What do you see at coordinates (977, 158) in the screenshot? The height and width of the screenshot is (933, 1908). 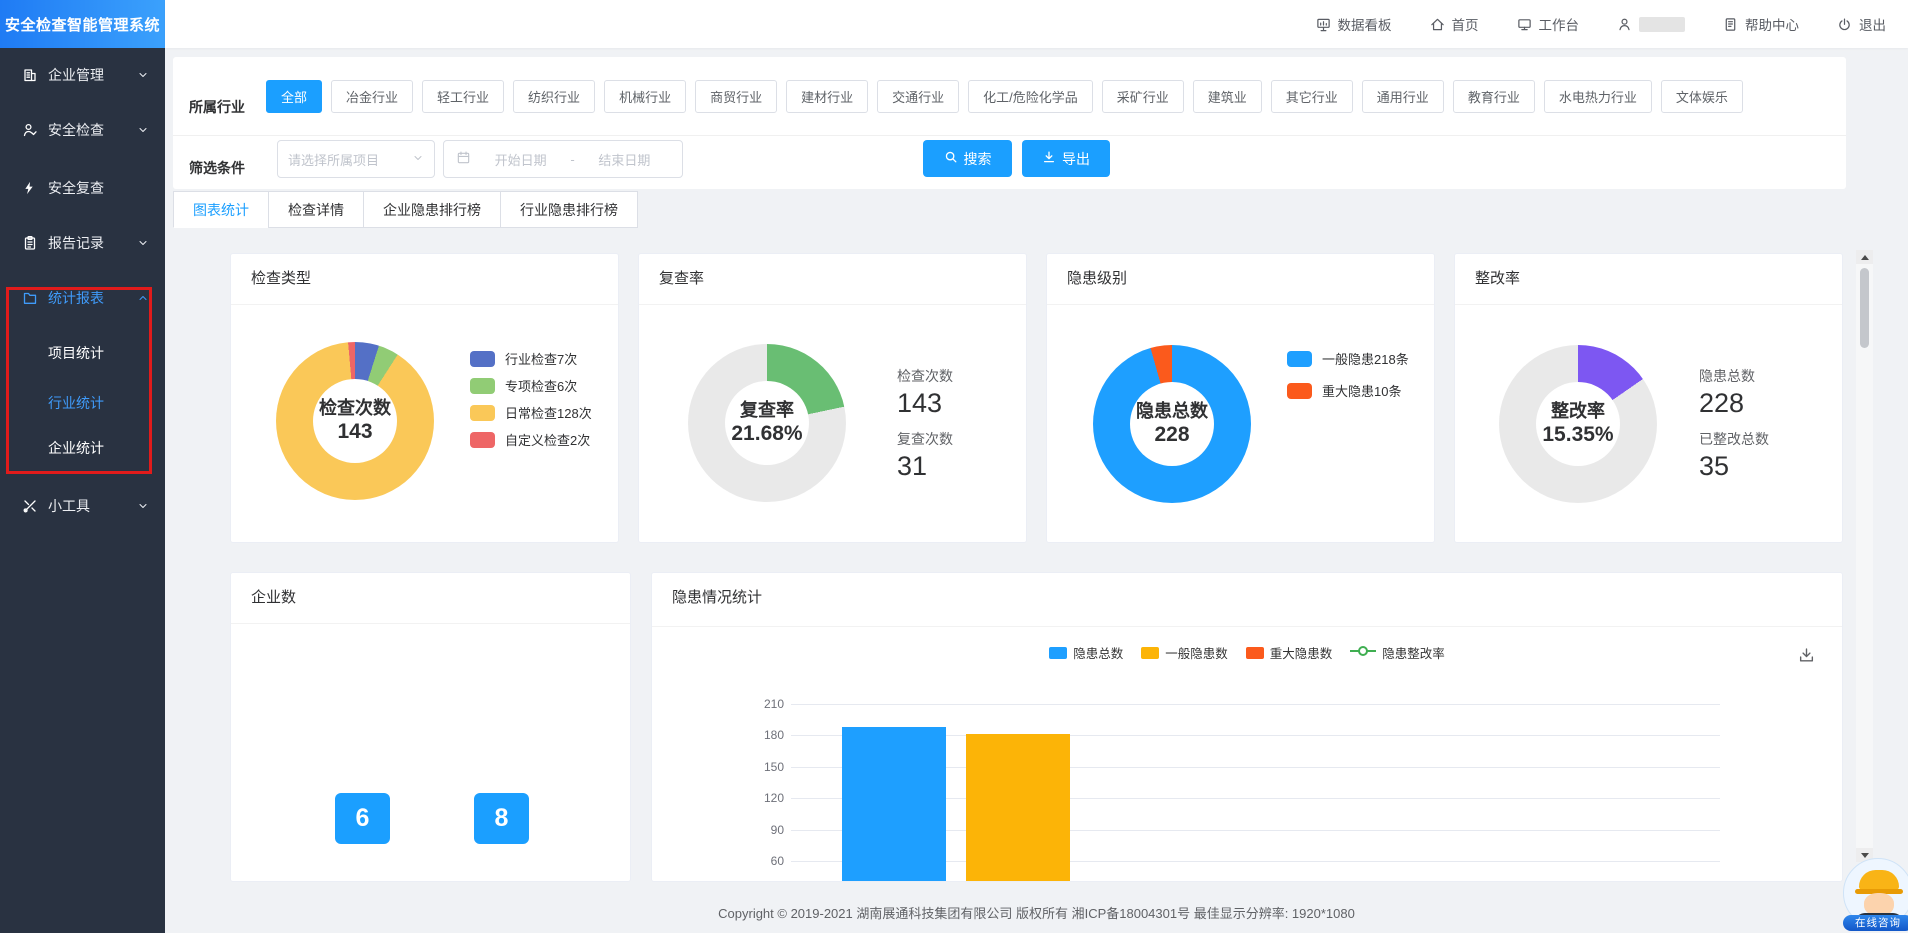 I see `search-button-label: 搜索` at bounding box center [977, 158].